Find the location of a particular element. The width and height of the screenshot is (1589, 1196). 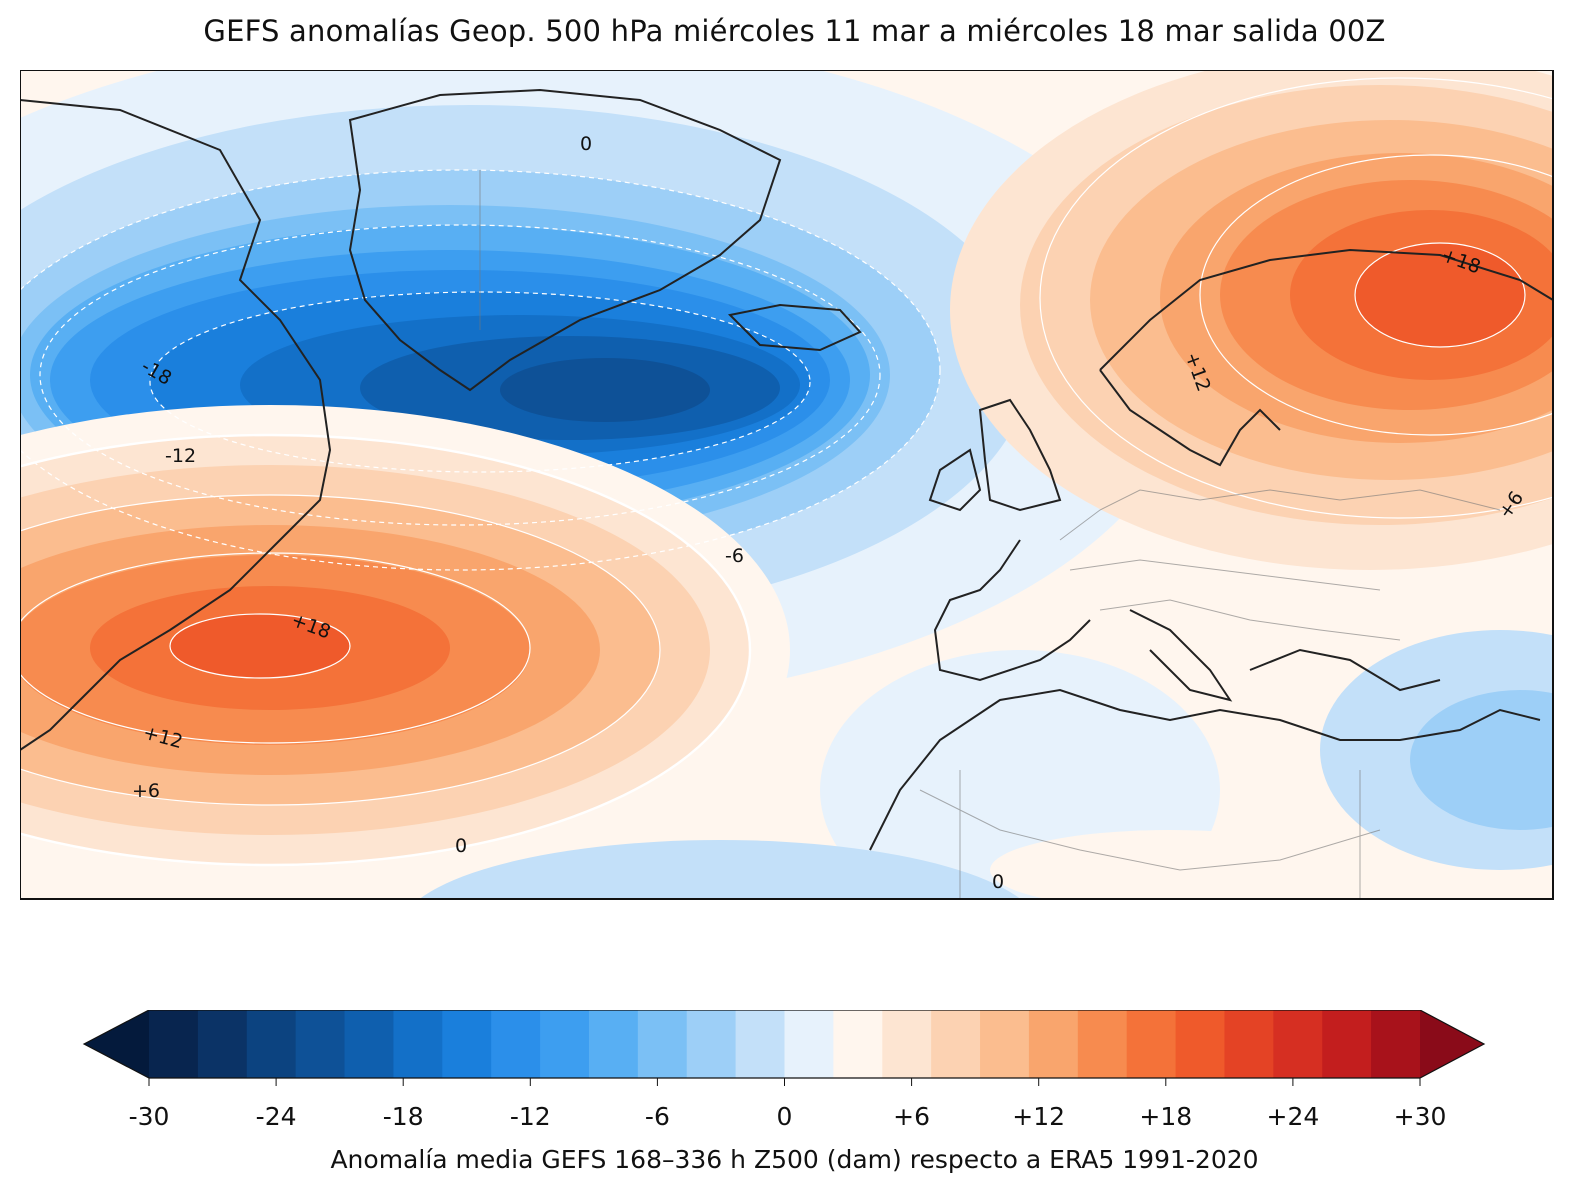

ridge-core is located at coordinates (260, 646).